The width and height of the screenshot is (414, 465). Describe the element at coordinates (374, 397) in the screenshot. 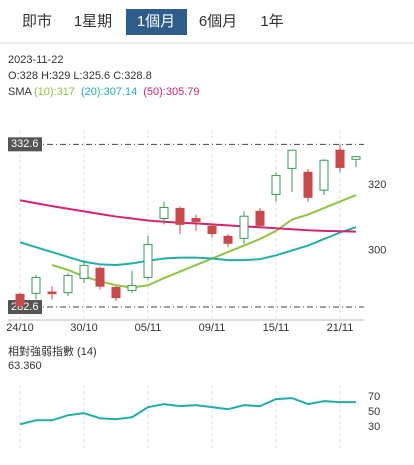

I see `y-tick-label: 70` at that location.